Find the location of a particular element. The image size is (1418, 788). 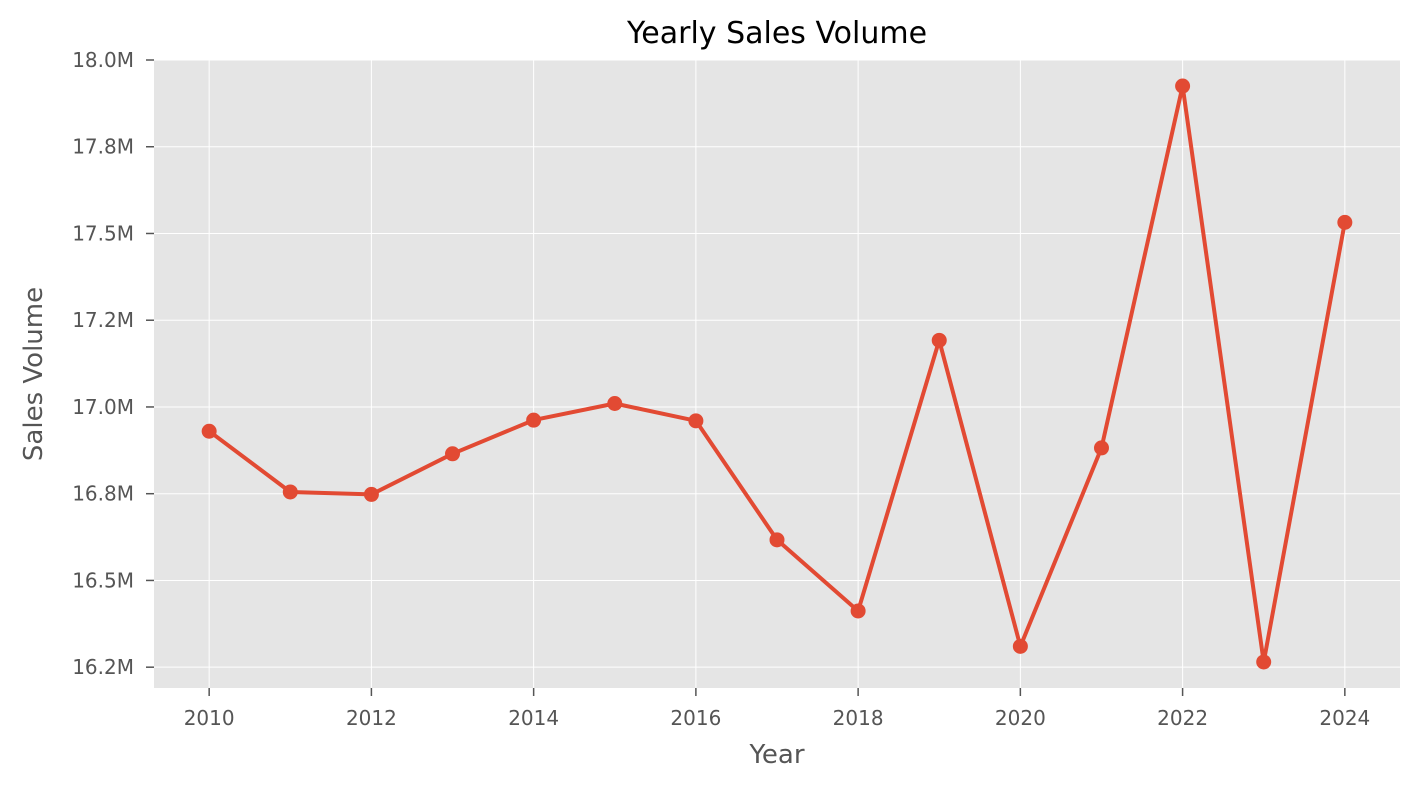

x-tick-label: 2012 is located at coordinates (371, 718).